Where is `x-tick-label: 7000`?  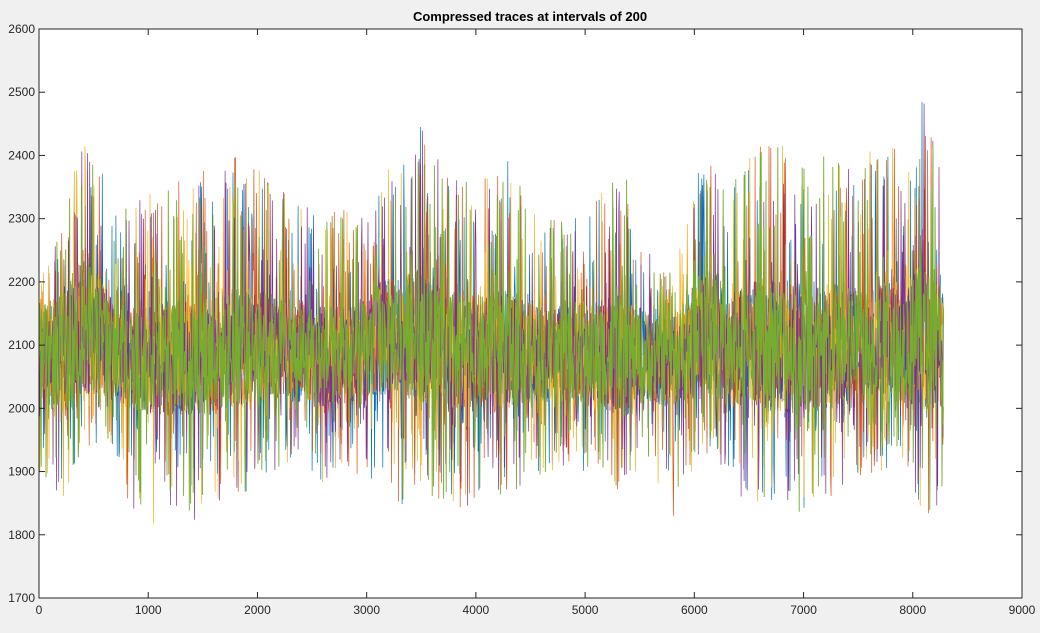
x-tick-label: 7000 is located at coordinates (803, 610).